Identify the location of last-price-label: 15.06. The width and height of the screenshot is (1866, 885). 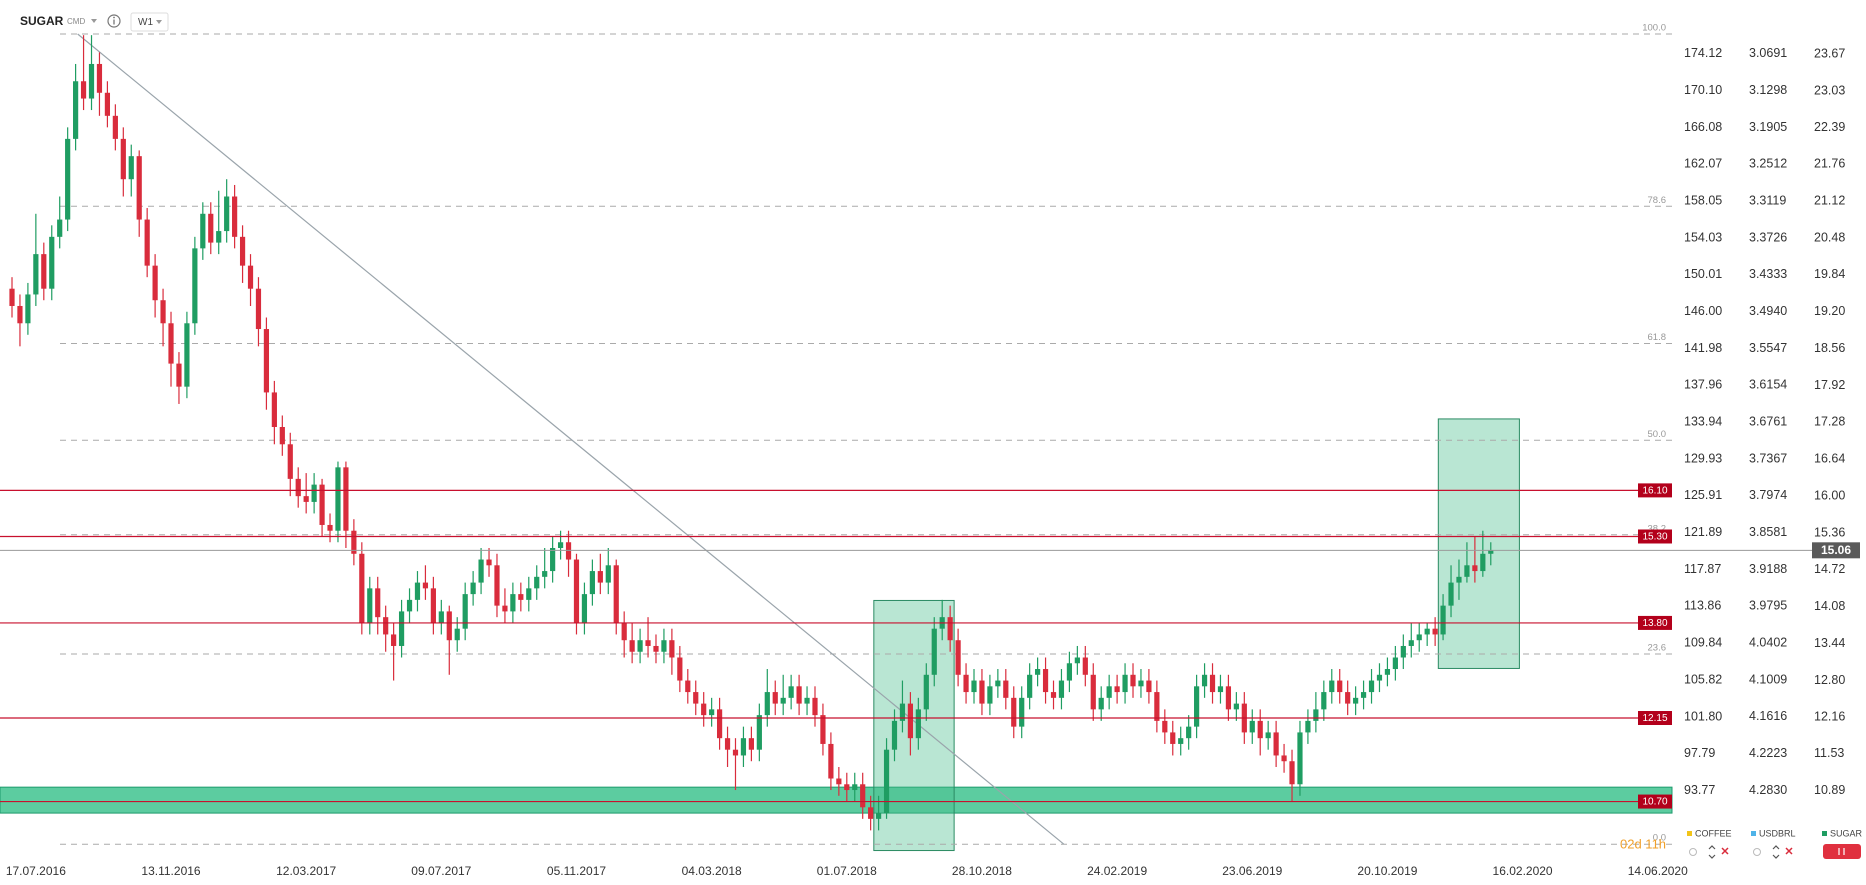
(1836, 550).